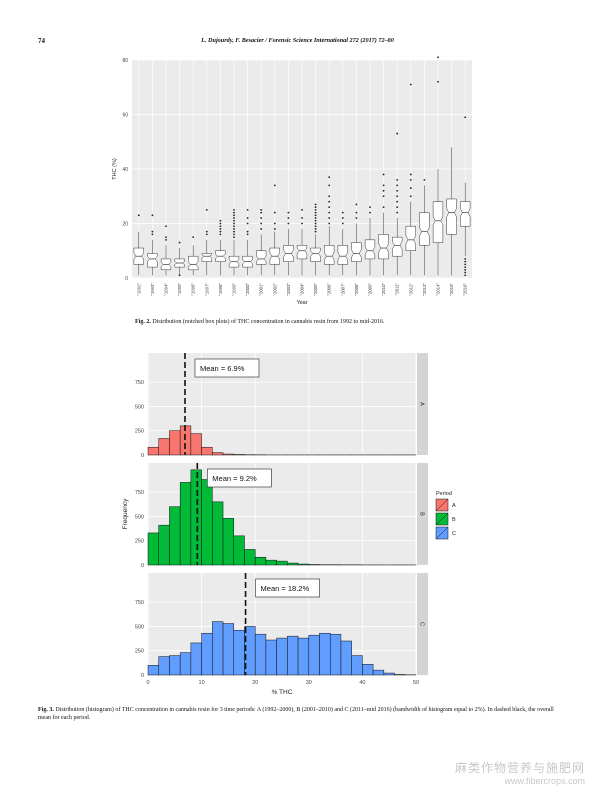 The image size is (595, 794). Describe the element at coordinates (234, 478) in the screenshot. I see `mean-label: Mean = 9.2%` at that location.